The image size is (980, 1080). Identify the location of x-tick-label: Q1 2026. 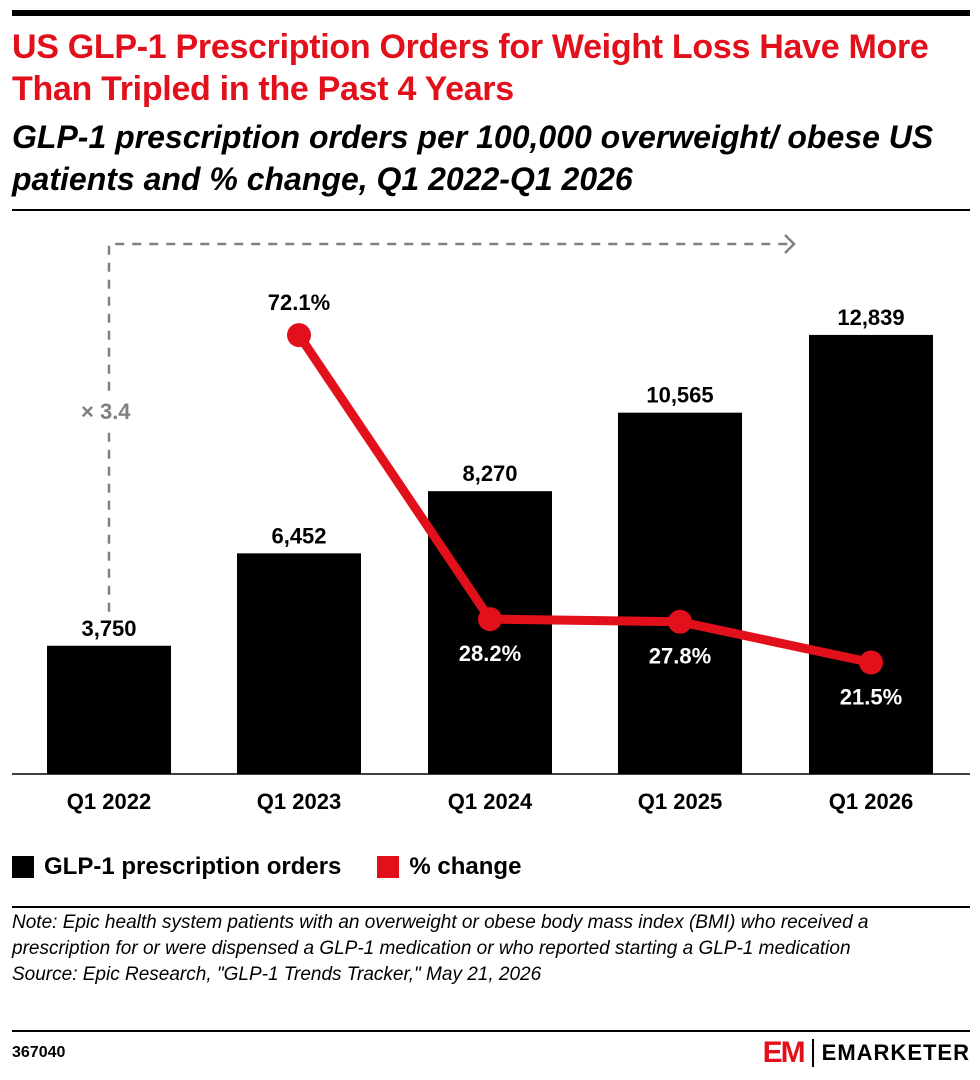
(871, 801).